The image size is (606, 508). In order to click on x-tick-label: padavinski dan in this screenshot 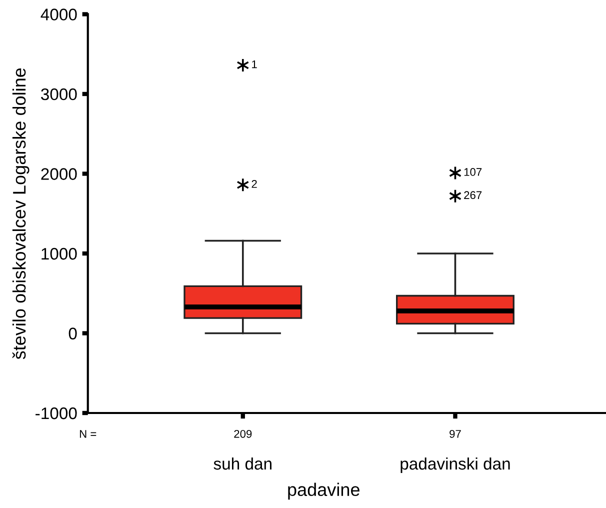, I will do `click(455, 465)`.